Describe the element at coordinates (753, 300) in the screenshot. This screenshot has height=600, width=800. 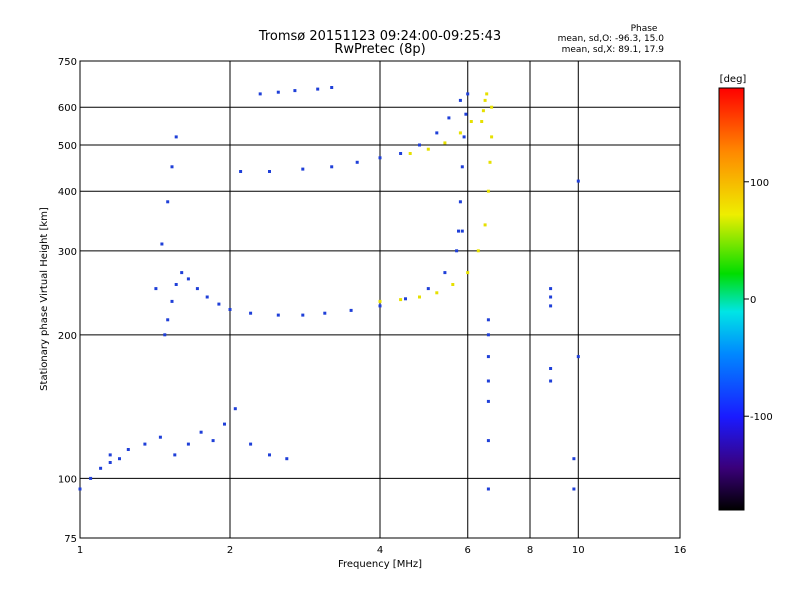
I see `colorbar-tick-label: 0` at that location.